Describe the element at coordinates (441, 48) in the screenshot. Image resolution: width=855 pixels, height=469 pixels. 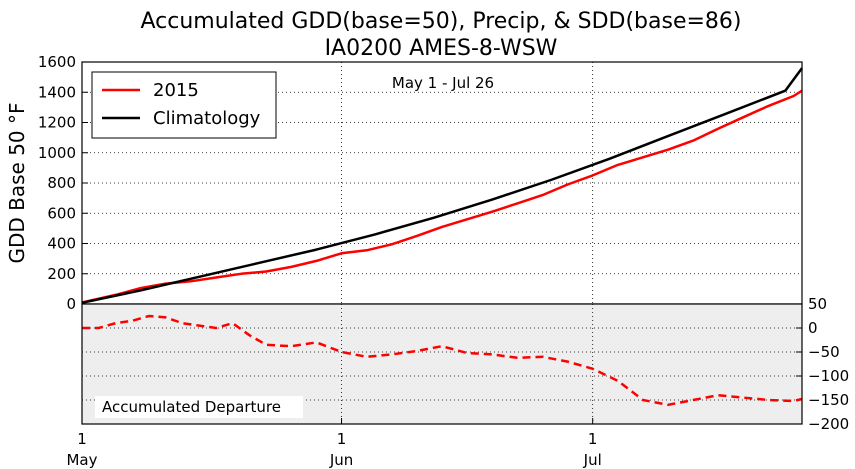
I see `chart-subtitle: IA0200 AMES-8-WSW` at that location.